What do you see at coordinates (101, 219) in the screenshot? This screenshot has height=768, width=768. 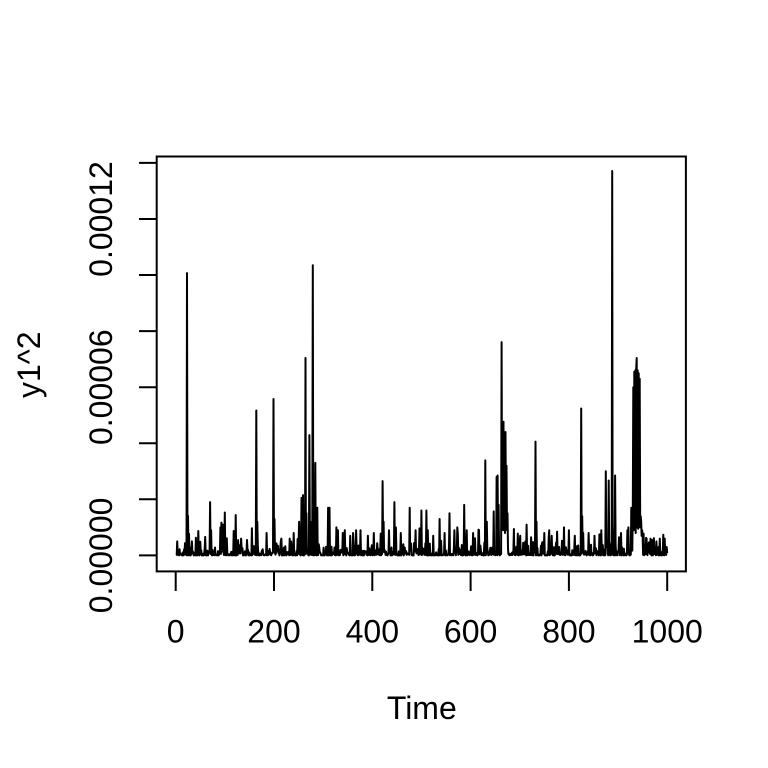 I see `svg-text: 0.00012` at bounding box center [101, 219].